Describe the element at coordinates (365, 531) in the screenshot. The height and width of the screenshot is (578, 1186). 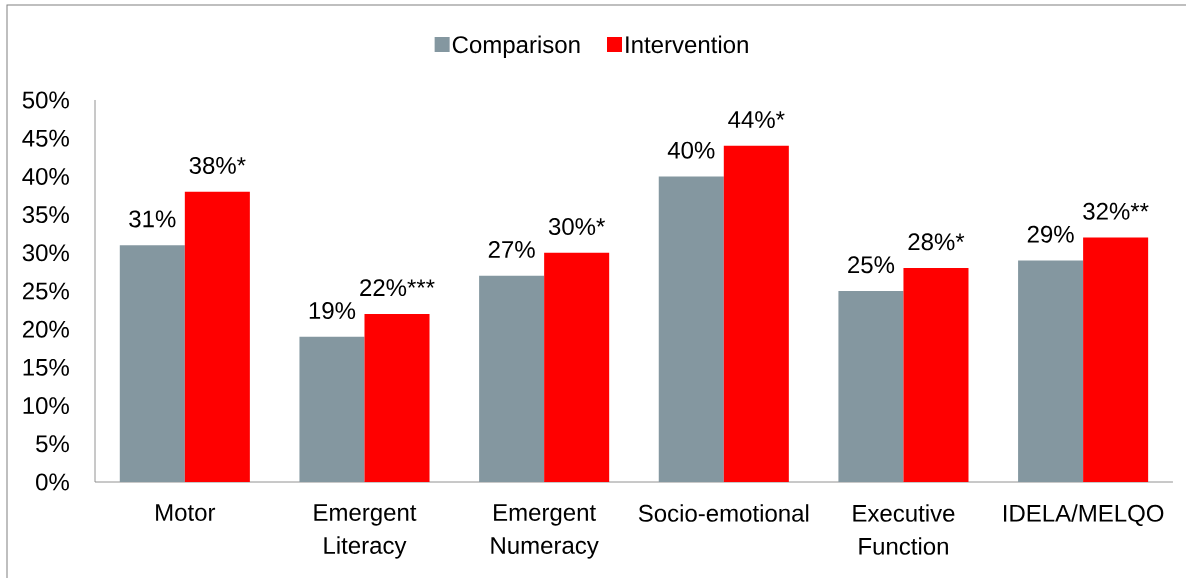
I see `x-tick-label: Emergent Literacy` at that location.